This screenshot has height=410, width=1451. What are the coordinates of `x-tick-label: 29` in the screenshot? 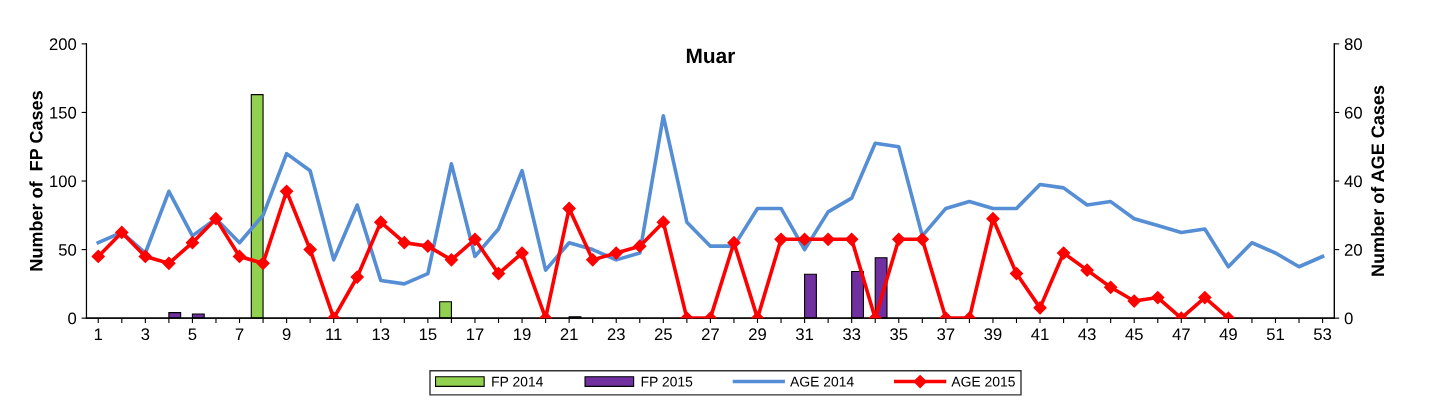 It's located at (757, 334).